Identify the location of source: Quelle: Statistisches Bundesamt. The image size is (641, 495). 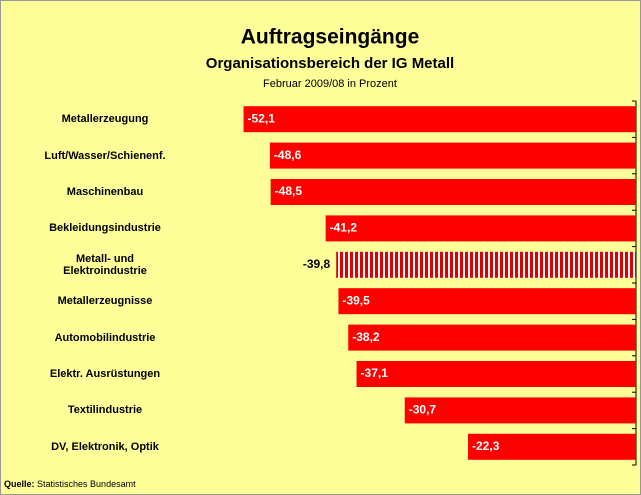
(70, 484).